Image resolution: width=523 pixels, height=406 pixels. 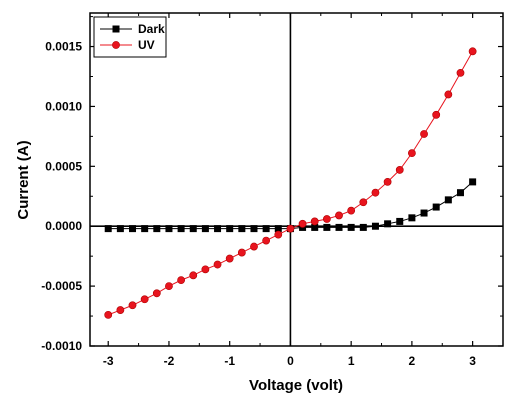 I want to click on y-axis-title: Current (A), so click(x=23, y=179).